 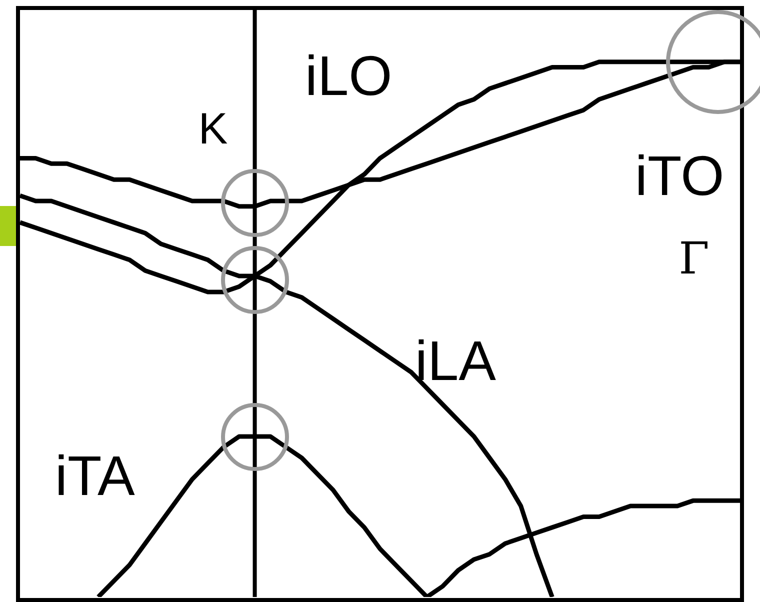 What do you see at coordinates (456, 360) in the screenshot?
I see `series-label: iLA` at bounding box center [456, 360].